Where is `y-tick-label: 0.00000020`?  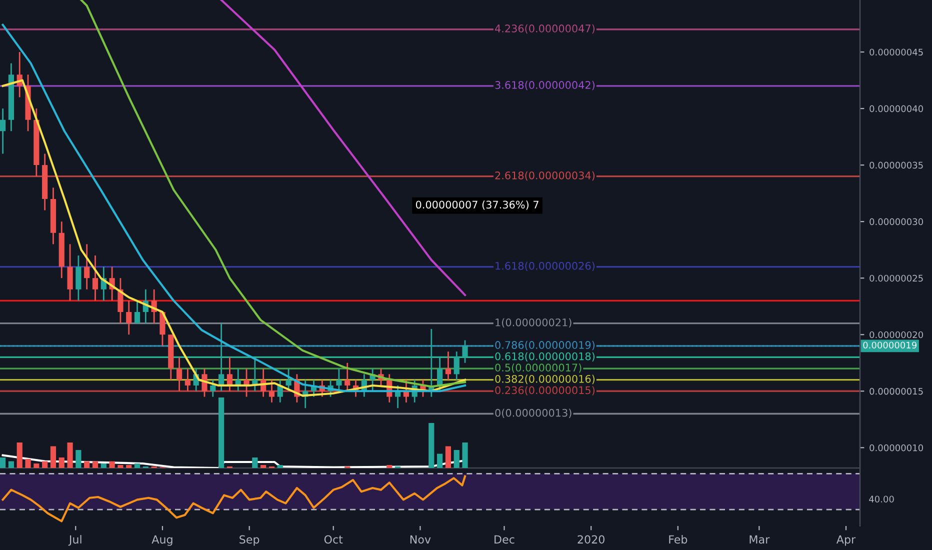 y-tick-label: 0.00000020 is located at coordinates (896, 334).